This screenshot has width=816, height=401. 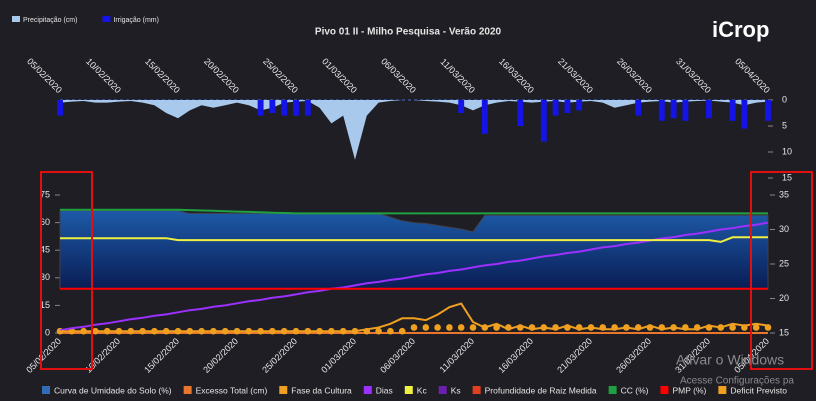 I want to click on y2-tick-label: 35, so click(x=784, y=194).